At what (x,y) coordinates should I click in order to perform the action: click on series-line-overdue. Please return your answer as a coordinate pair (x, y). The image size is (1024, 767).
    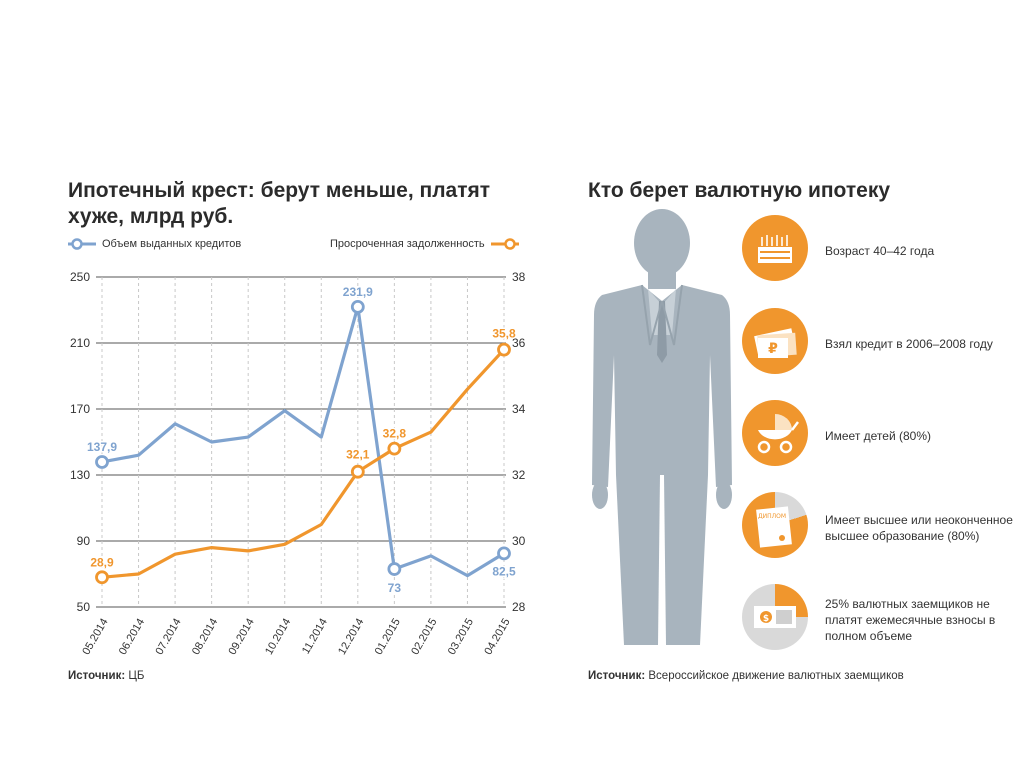
    Looking at the image, I should click on (303, 463).